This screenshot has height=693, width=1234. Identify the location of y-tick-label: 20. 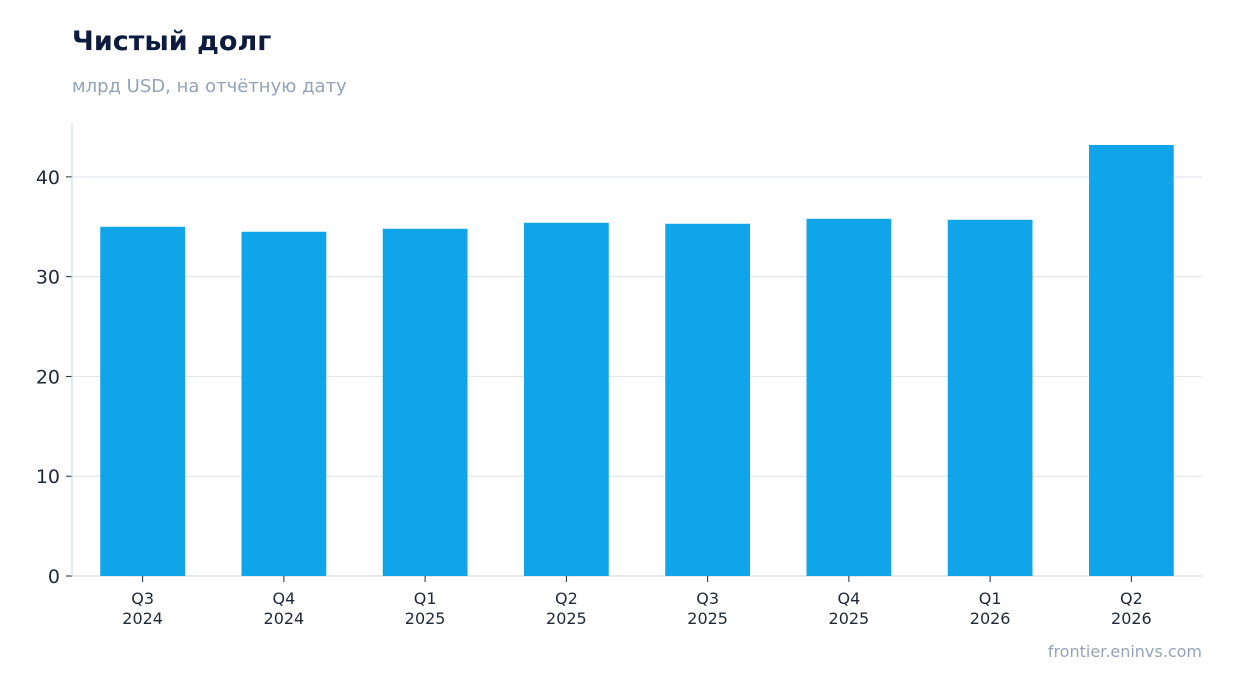
(48, 377).